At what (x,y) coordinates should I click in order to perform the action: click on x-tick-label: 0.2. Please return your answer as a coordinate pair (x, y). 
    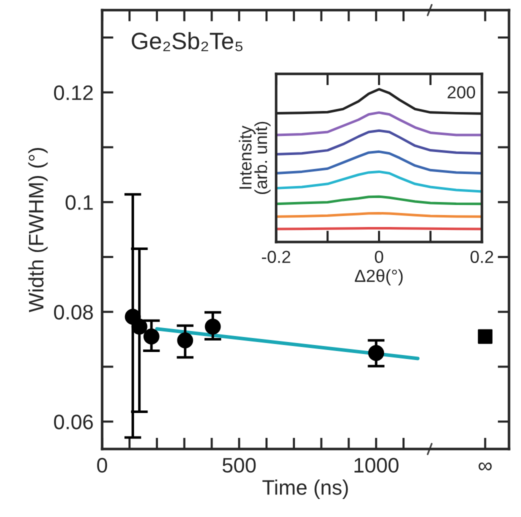
    Looking at the image, I should click on (482, 257).